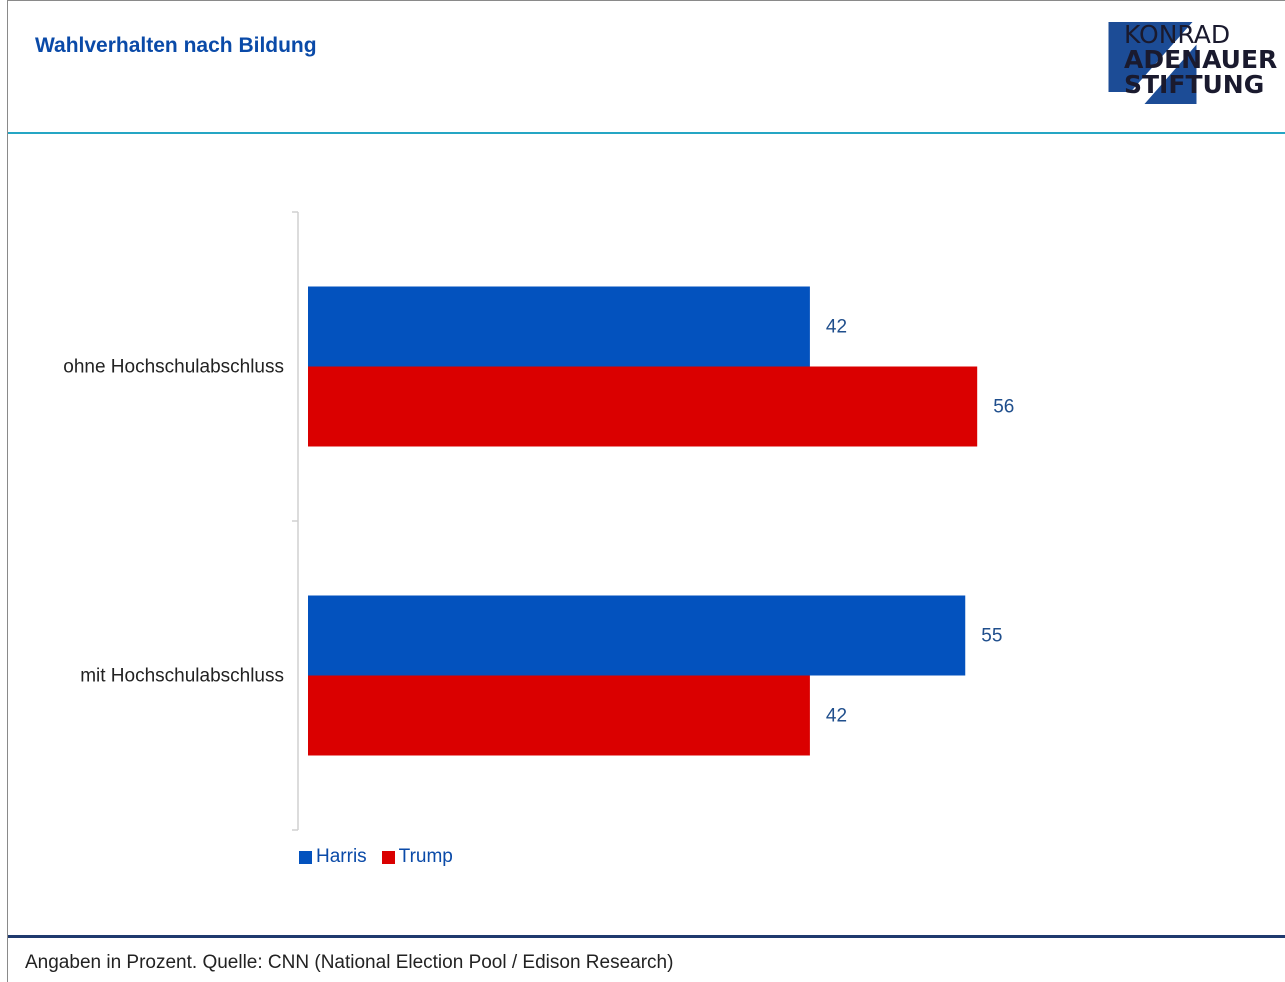  Describe the element at coordinates (1177, 34) in the screenshot. I see `logo-line-1: KONRAD` at that location.